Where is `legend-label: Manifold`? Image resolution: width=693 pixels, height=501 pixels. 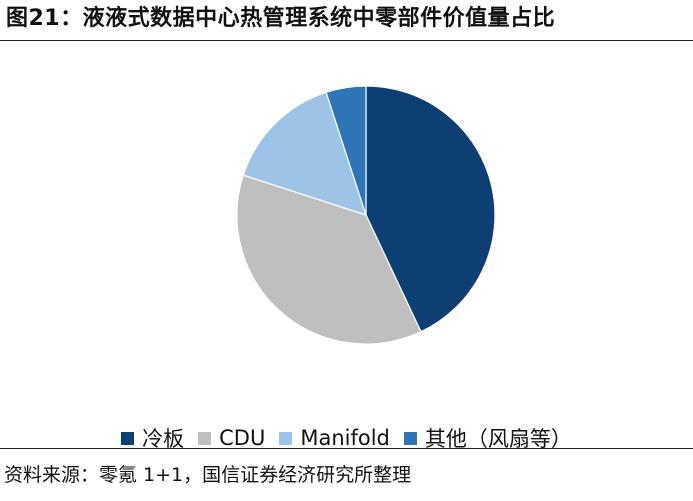 legend-label: Manifold is located at coordinates (345, 438).